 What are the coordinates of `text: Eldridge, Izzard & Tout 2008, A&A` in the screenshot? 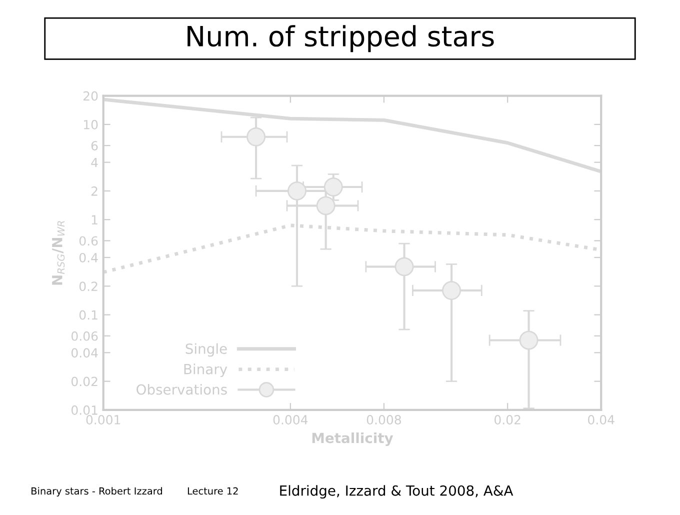 It's located at (397, 492).